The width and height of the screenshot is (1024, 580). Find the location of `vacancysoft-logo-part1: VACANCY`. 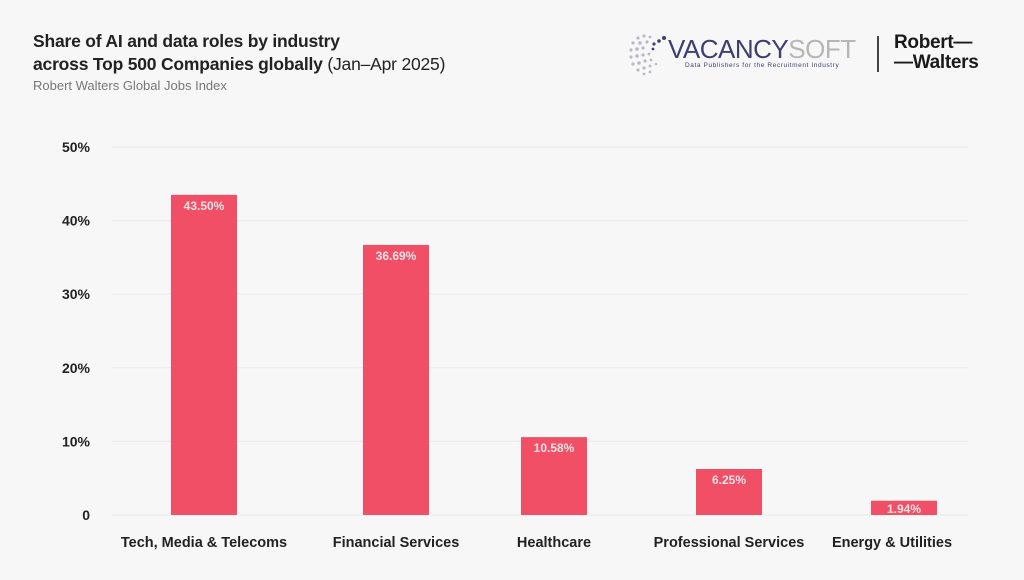

vacancysoft-logo-part1: VACANCY is located at coordinates (728, 49).